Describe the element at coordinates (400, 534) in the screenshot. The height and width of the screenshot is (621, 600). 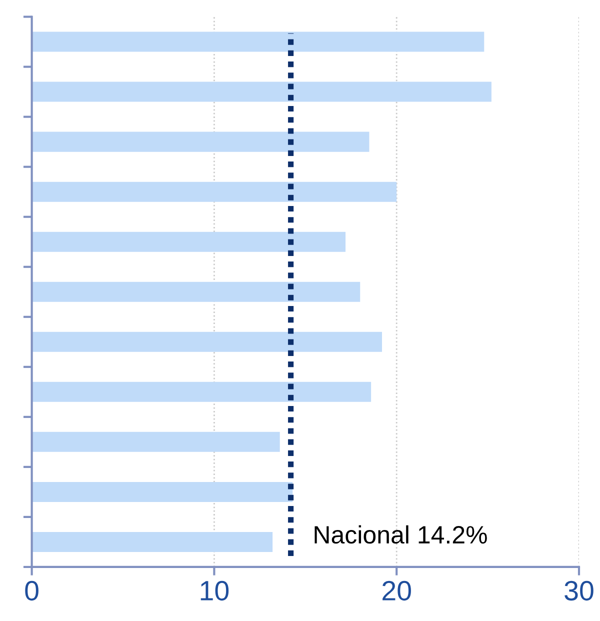
I see `ref-line-label: Nacional 14.2%` at that location.